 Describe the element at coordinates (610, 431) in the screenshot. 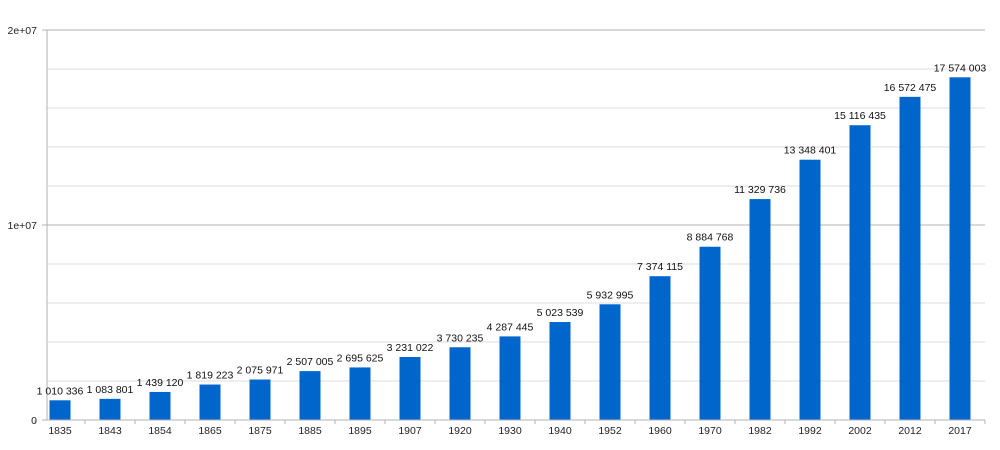

I see `x-tick-label: 1952` at that location.